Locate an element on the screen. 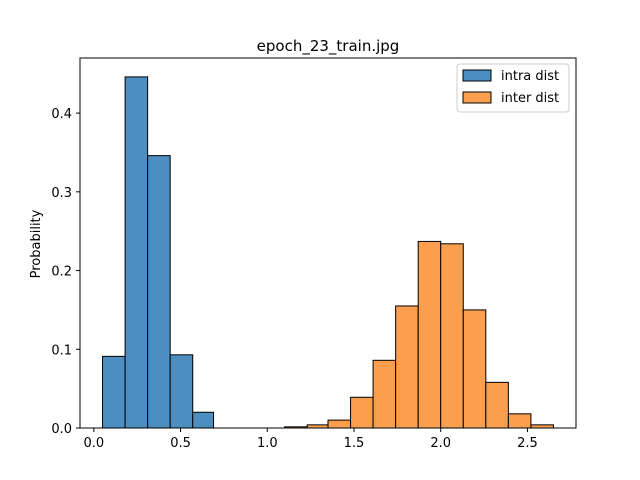 Image resolution: width=640 pixels, height=480 pixels. y-tick-label-0: 0.0 is located at coordinates (61, 429).